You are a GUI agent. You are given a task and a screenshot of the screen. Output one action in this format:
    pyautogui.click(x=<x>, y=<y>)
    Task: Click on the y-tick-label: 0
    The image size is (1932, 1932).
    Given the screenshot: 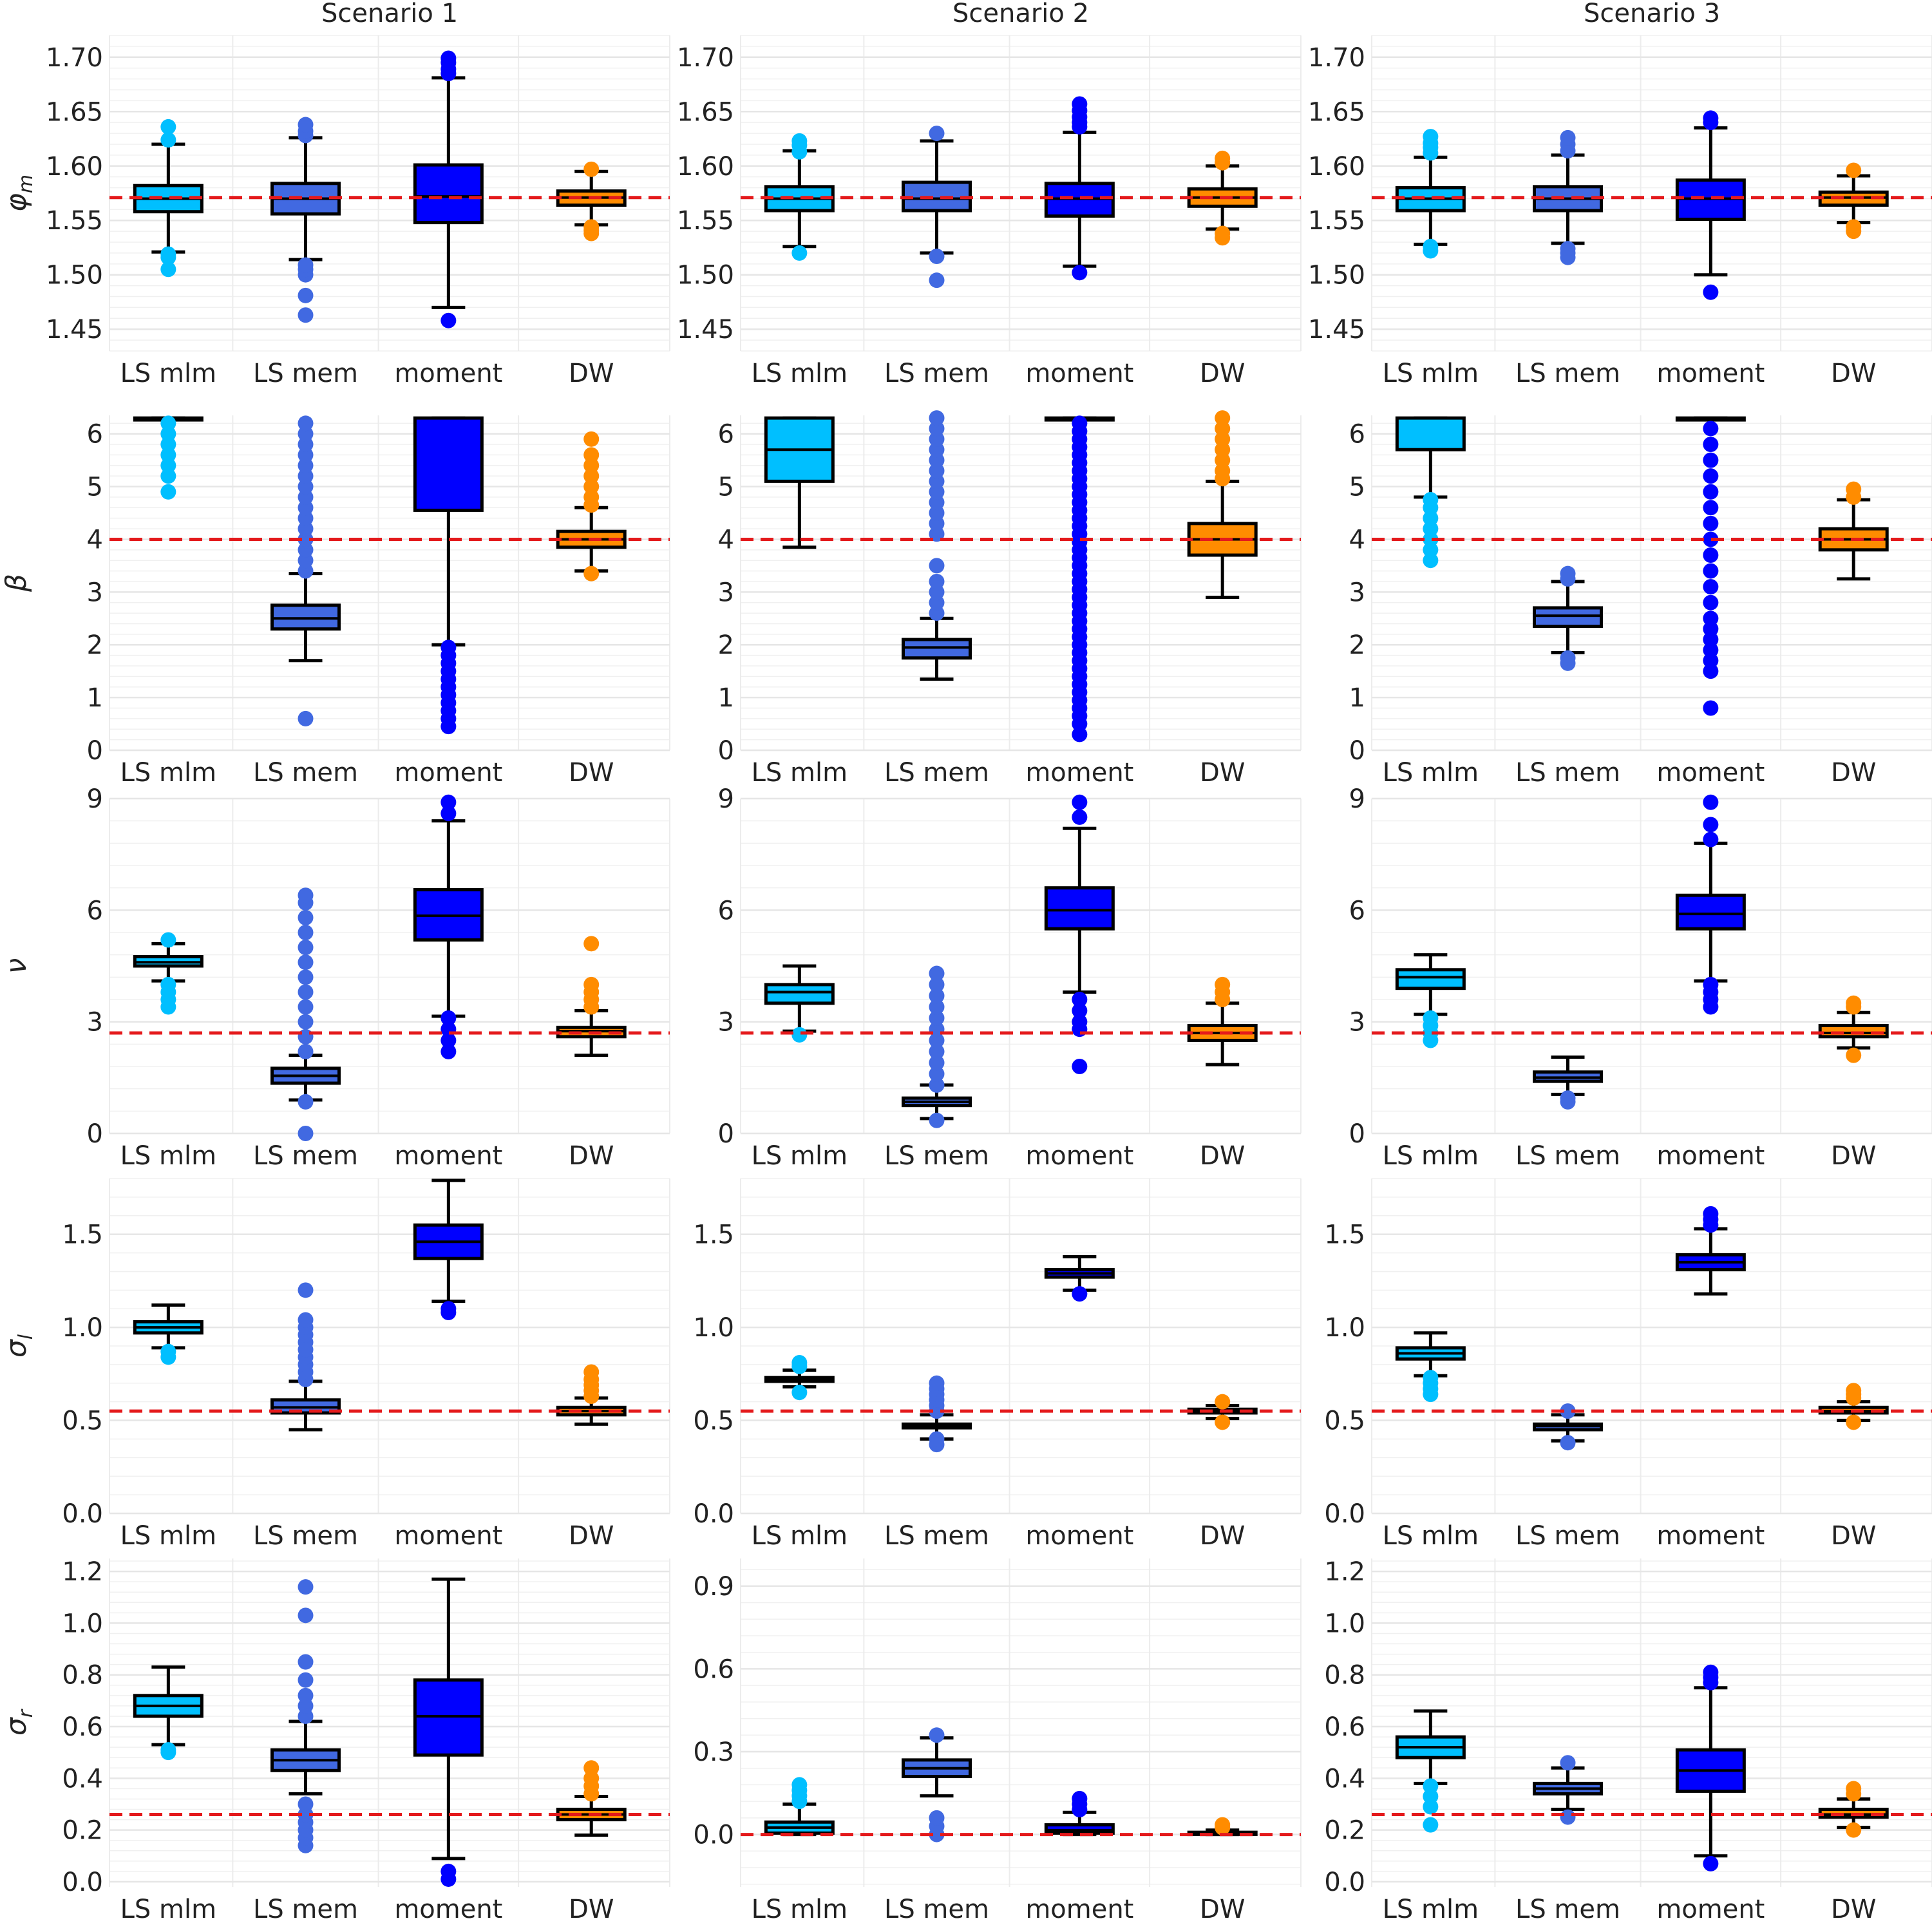 What is the action you would take?
    pyautogui.click(x=1357, y=1134)
    